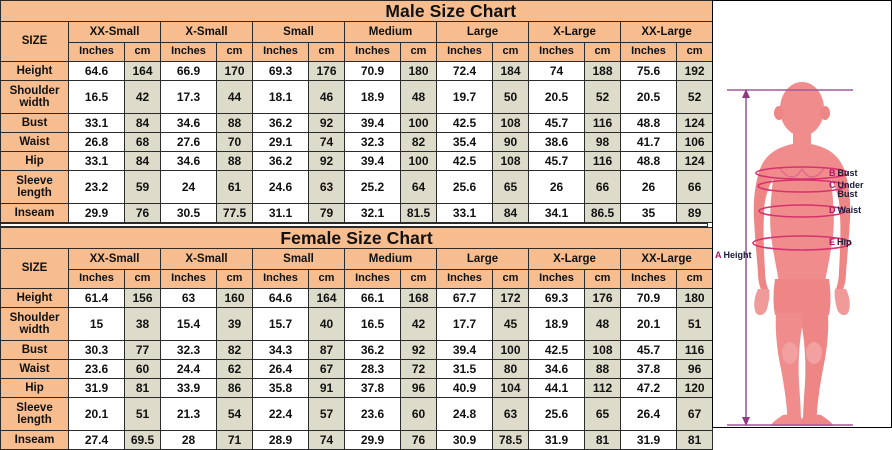 The width and height of the screenshot is (892, 450). What do you see at coordinates (96, 324) in the screenshot?
I see `female-cell-r1-c0: 15` at bounding box center [96, 324].